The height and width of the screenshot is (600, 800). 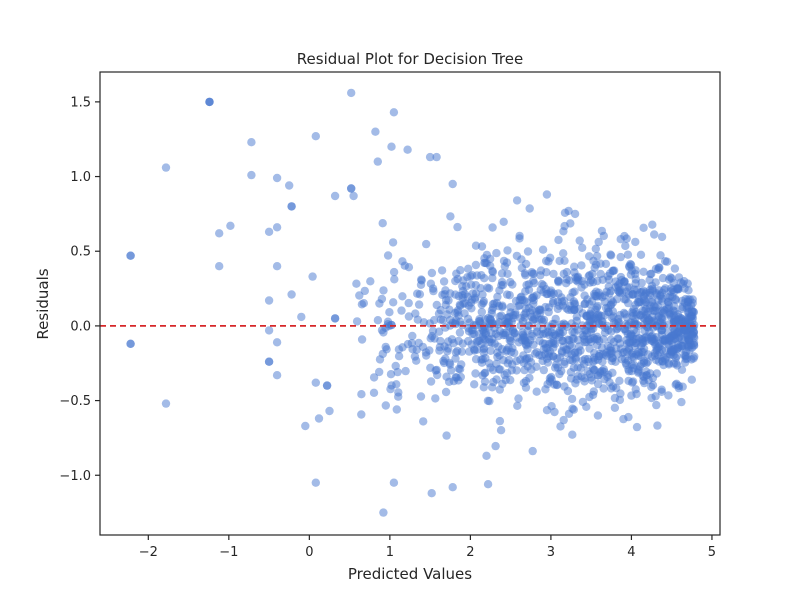 What do you see at coordinates (43, 303) in the screenshot?
I see `y-axis-label: Residuals` at bounding box center [43, 303].